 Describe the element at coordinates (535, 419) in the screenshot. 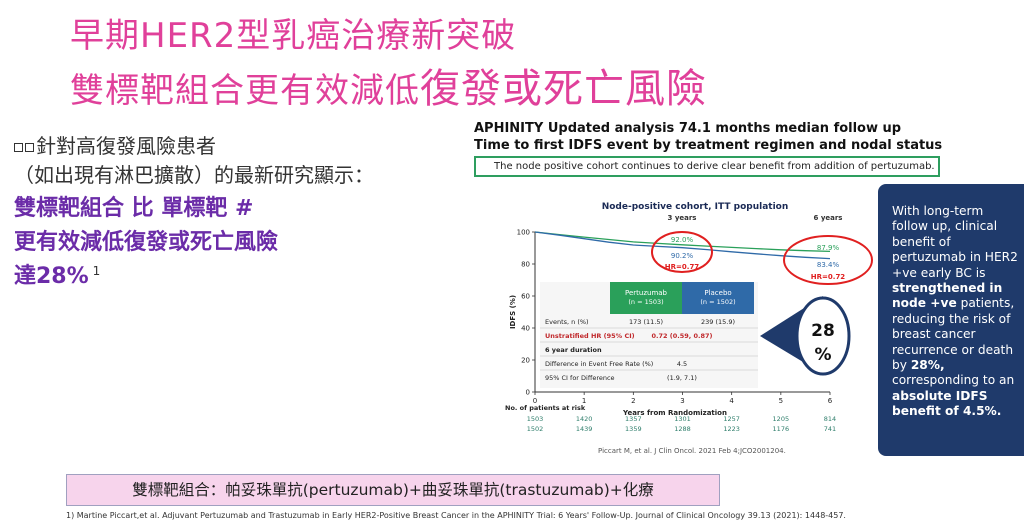

I see `risk-count: 1503` at that location.